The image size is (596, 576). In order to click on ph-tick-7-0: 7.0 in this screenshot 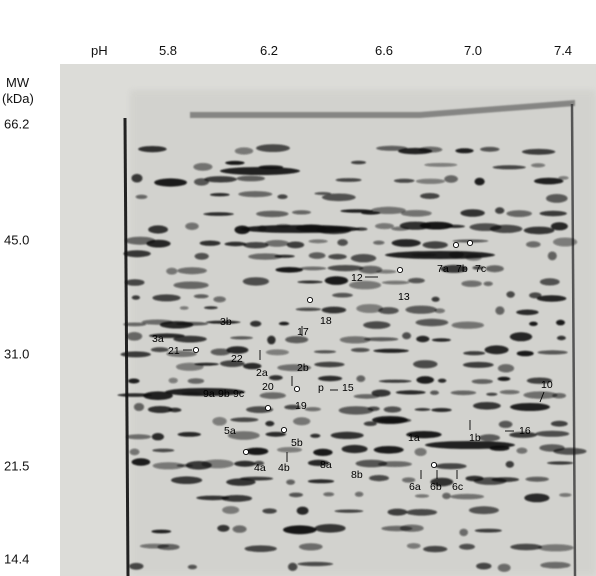, I will do `click(473, 50)`.